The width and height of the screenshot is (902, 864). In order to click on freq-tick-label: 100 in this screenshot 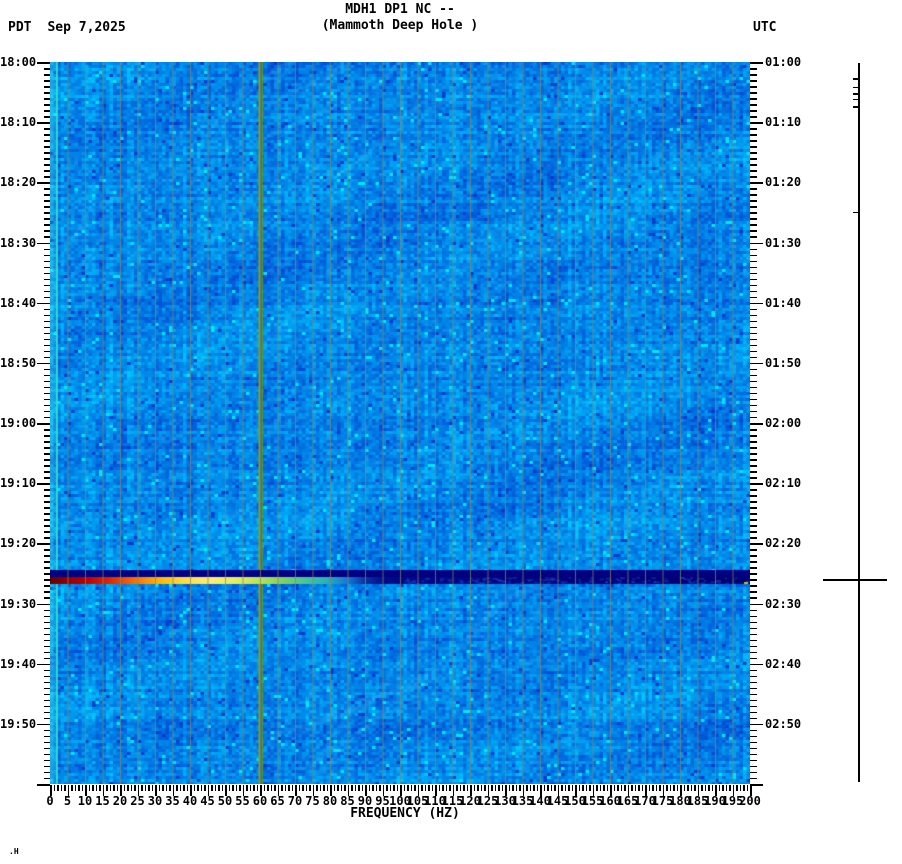, I will do `click(400, 801)`.